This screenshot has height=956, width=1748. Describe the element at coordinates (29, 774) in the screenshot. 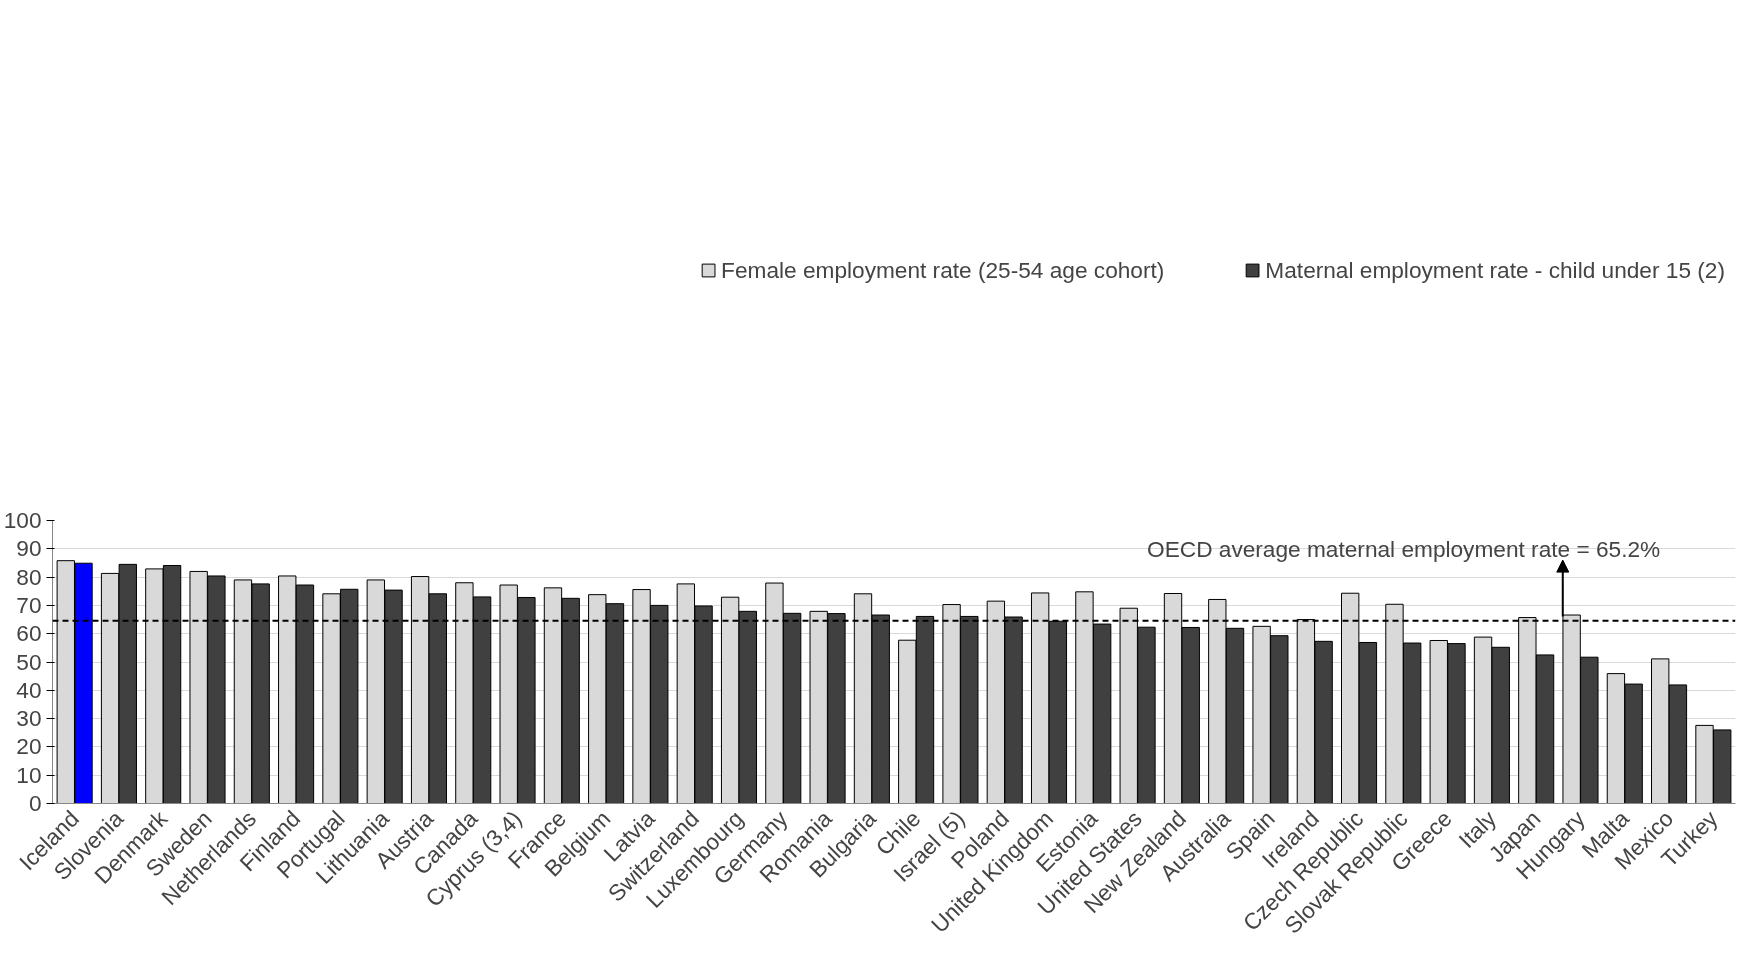

I see `y-tick-label: 10` at that location.